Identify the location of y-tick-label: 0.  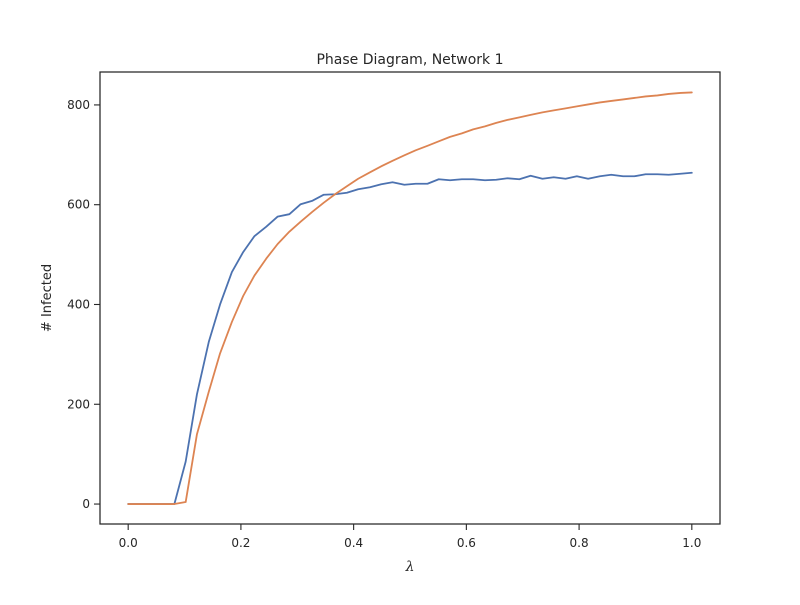
(86, 504).